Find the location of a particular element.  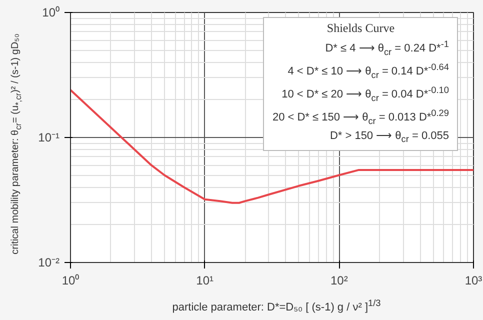

annotation: D* ≤ 4 ⟶ θ$_{cr}$ = 0.24 D*$^{-1}$ is located at coordinates (386, 48).